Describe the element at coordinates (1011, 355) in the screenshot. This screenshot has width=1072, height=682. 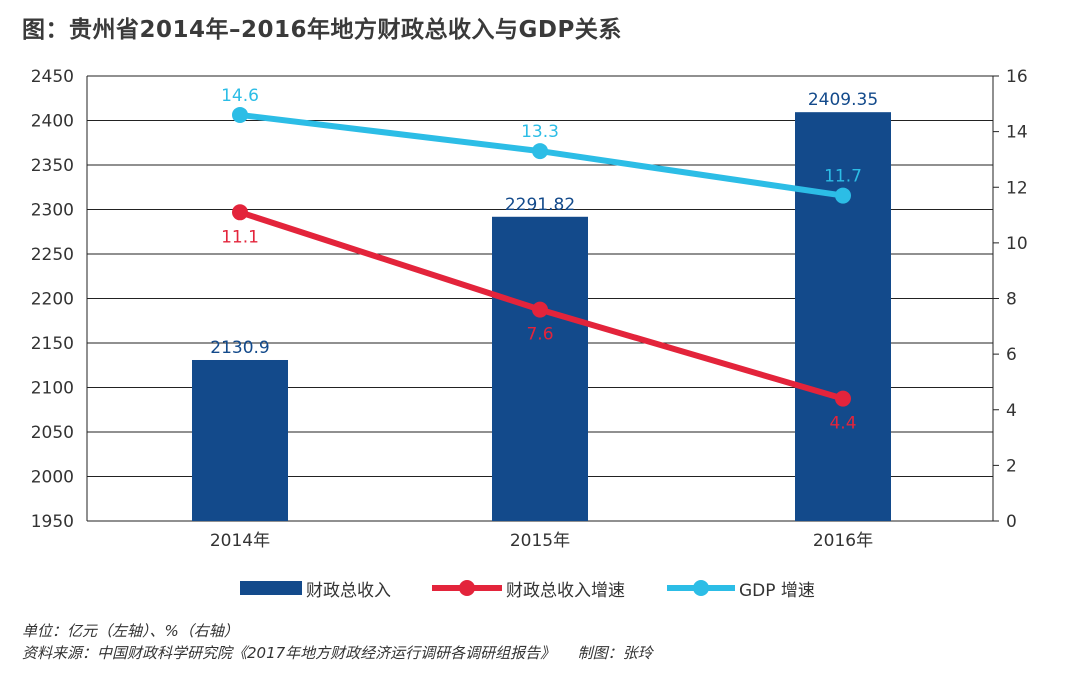
I see `y-right-tick-label: 6` at that location.